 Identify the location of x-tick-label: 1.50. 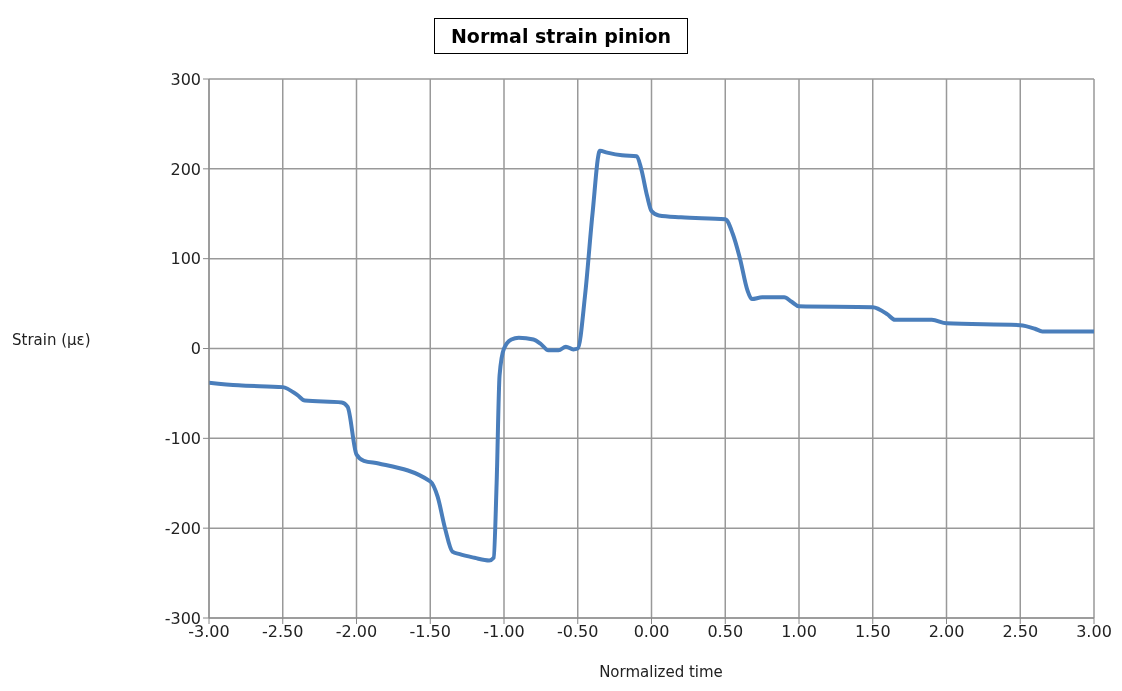
(872, 632).